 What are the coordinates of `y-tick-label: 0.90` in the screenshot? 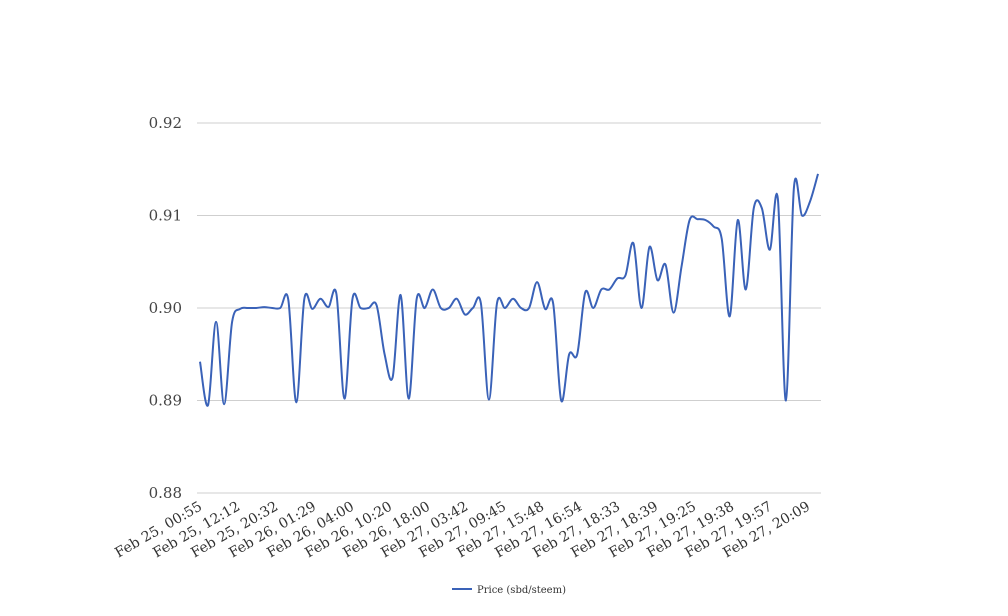 It's located at (165, 308).